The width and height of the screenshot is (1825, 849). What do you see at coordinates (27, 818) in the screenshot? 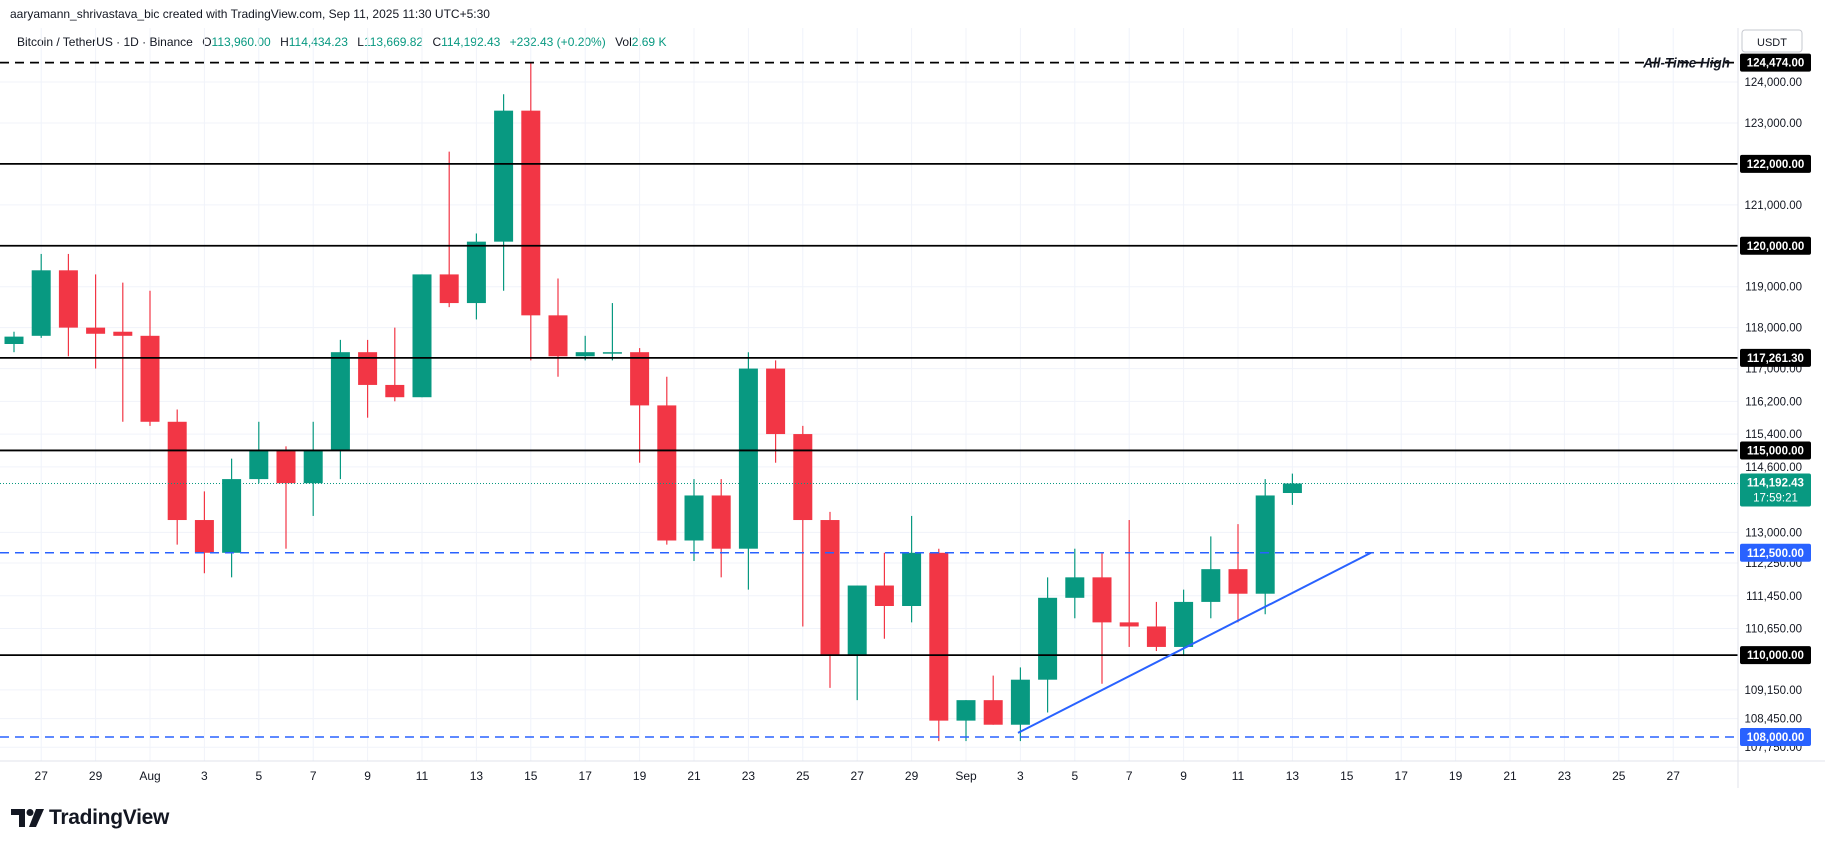
I see `tradingview-logo-icon` at bounding box center [27, 818].